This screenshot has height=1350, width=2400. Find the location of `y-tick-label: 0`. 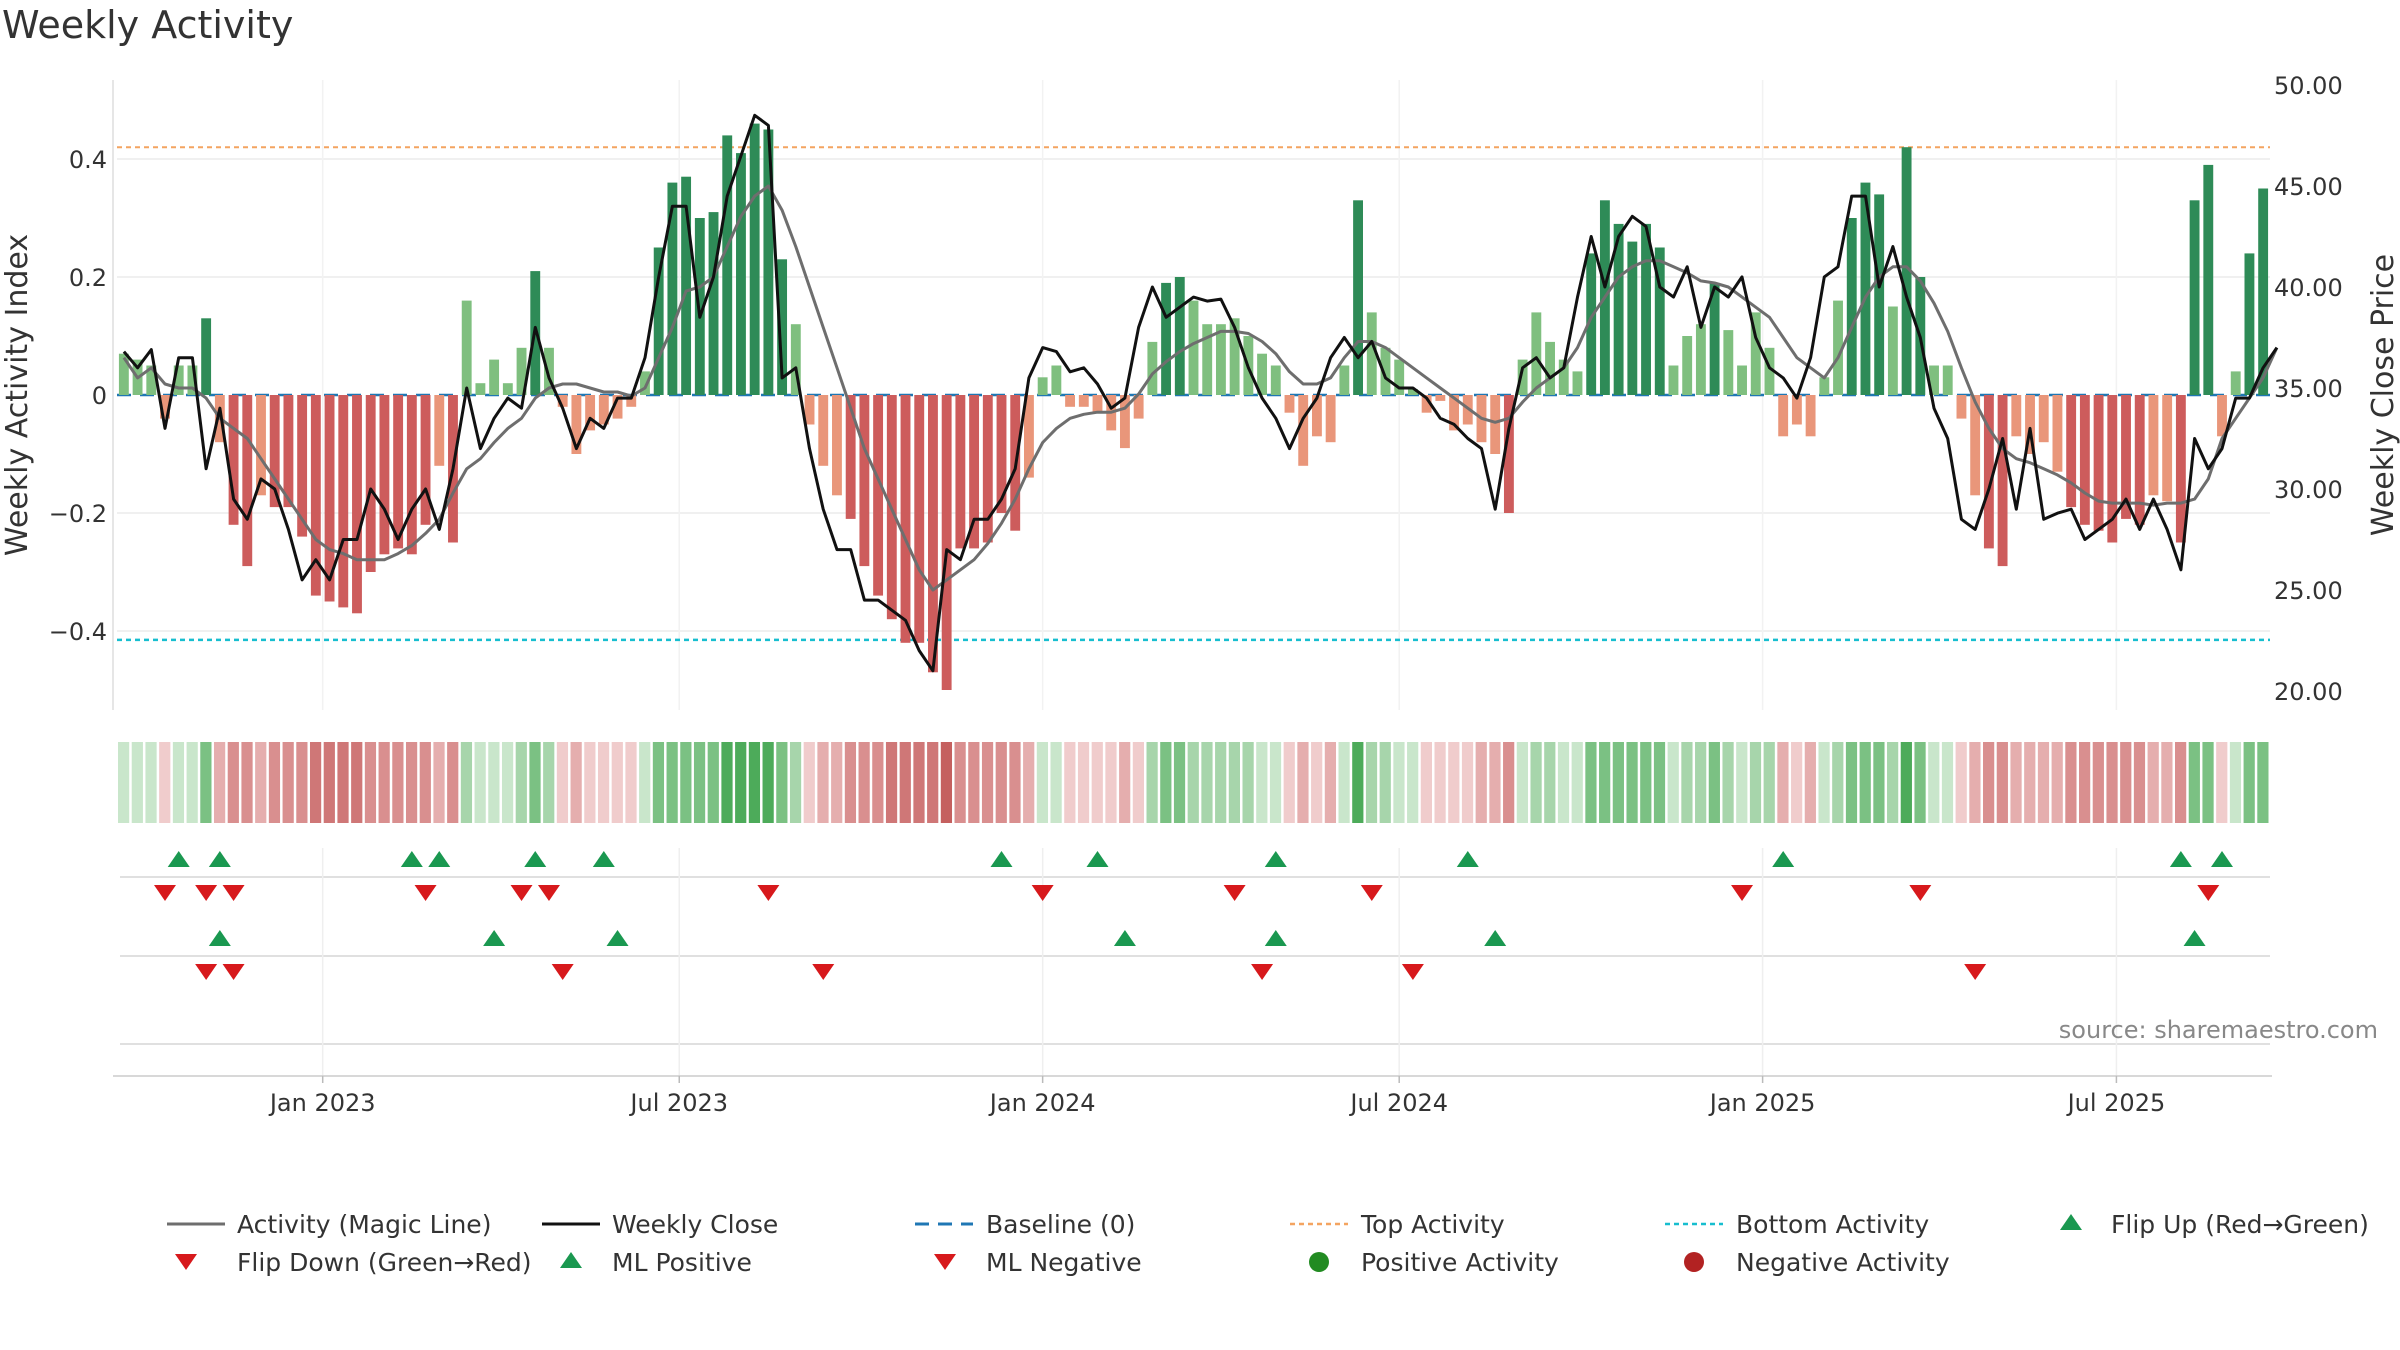

y-tick-label: 0 is located at coordinates (99, 396).